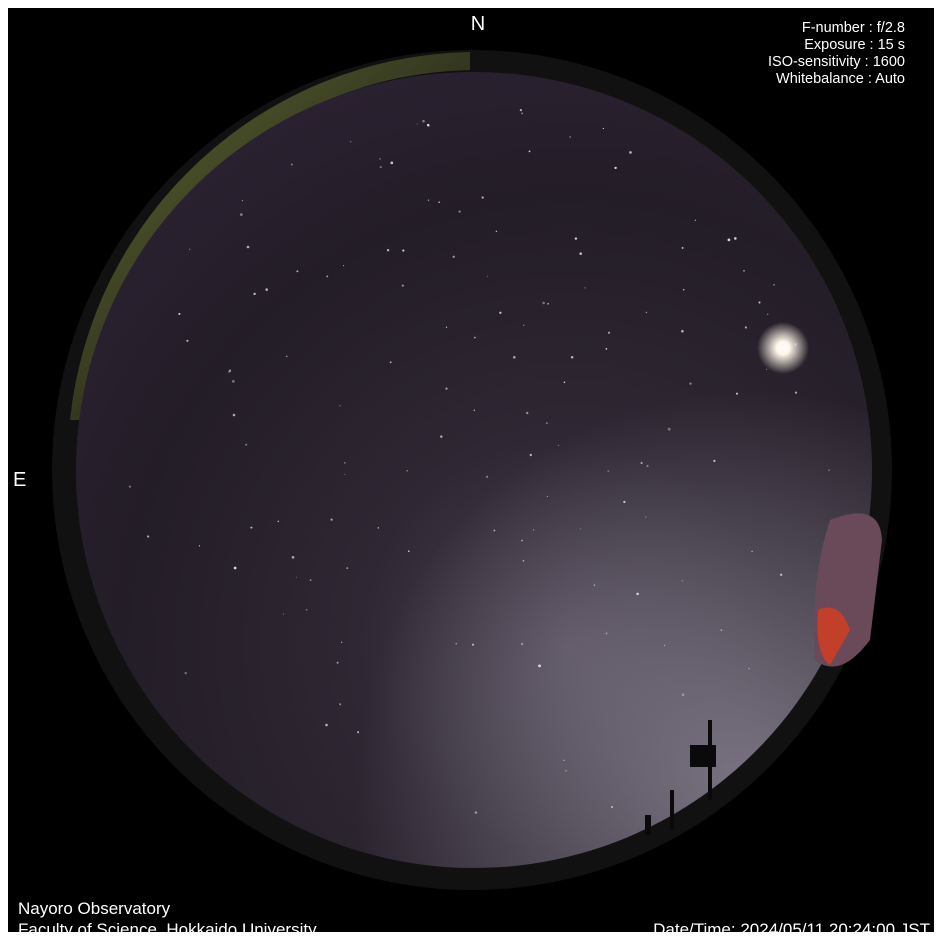 This screenshot has height=940, width=942. I want to click on dome-light, so click(833, 636).